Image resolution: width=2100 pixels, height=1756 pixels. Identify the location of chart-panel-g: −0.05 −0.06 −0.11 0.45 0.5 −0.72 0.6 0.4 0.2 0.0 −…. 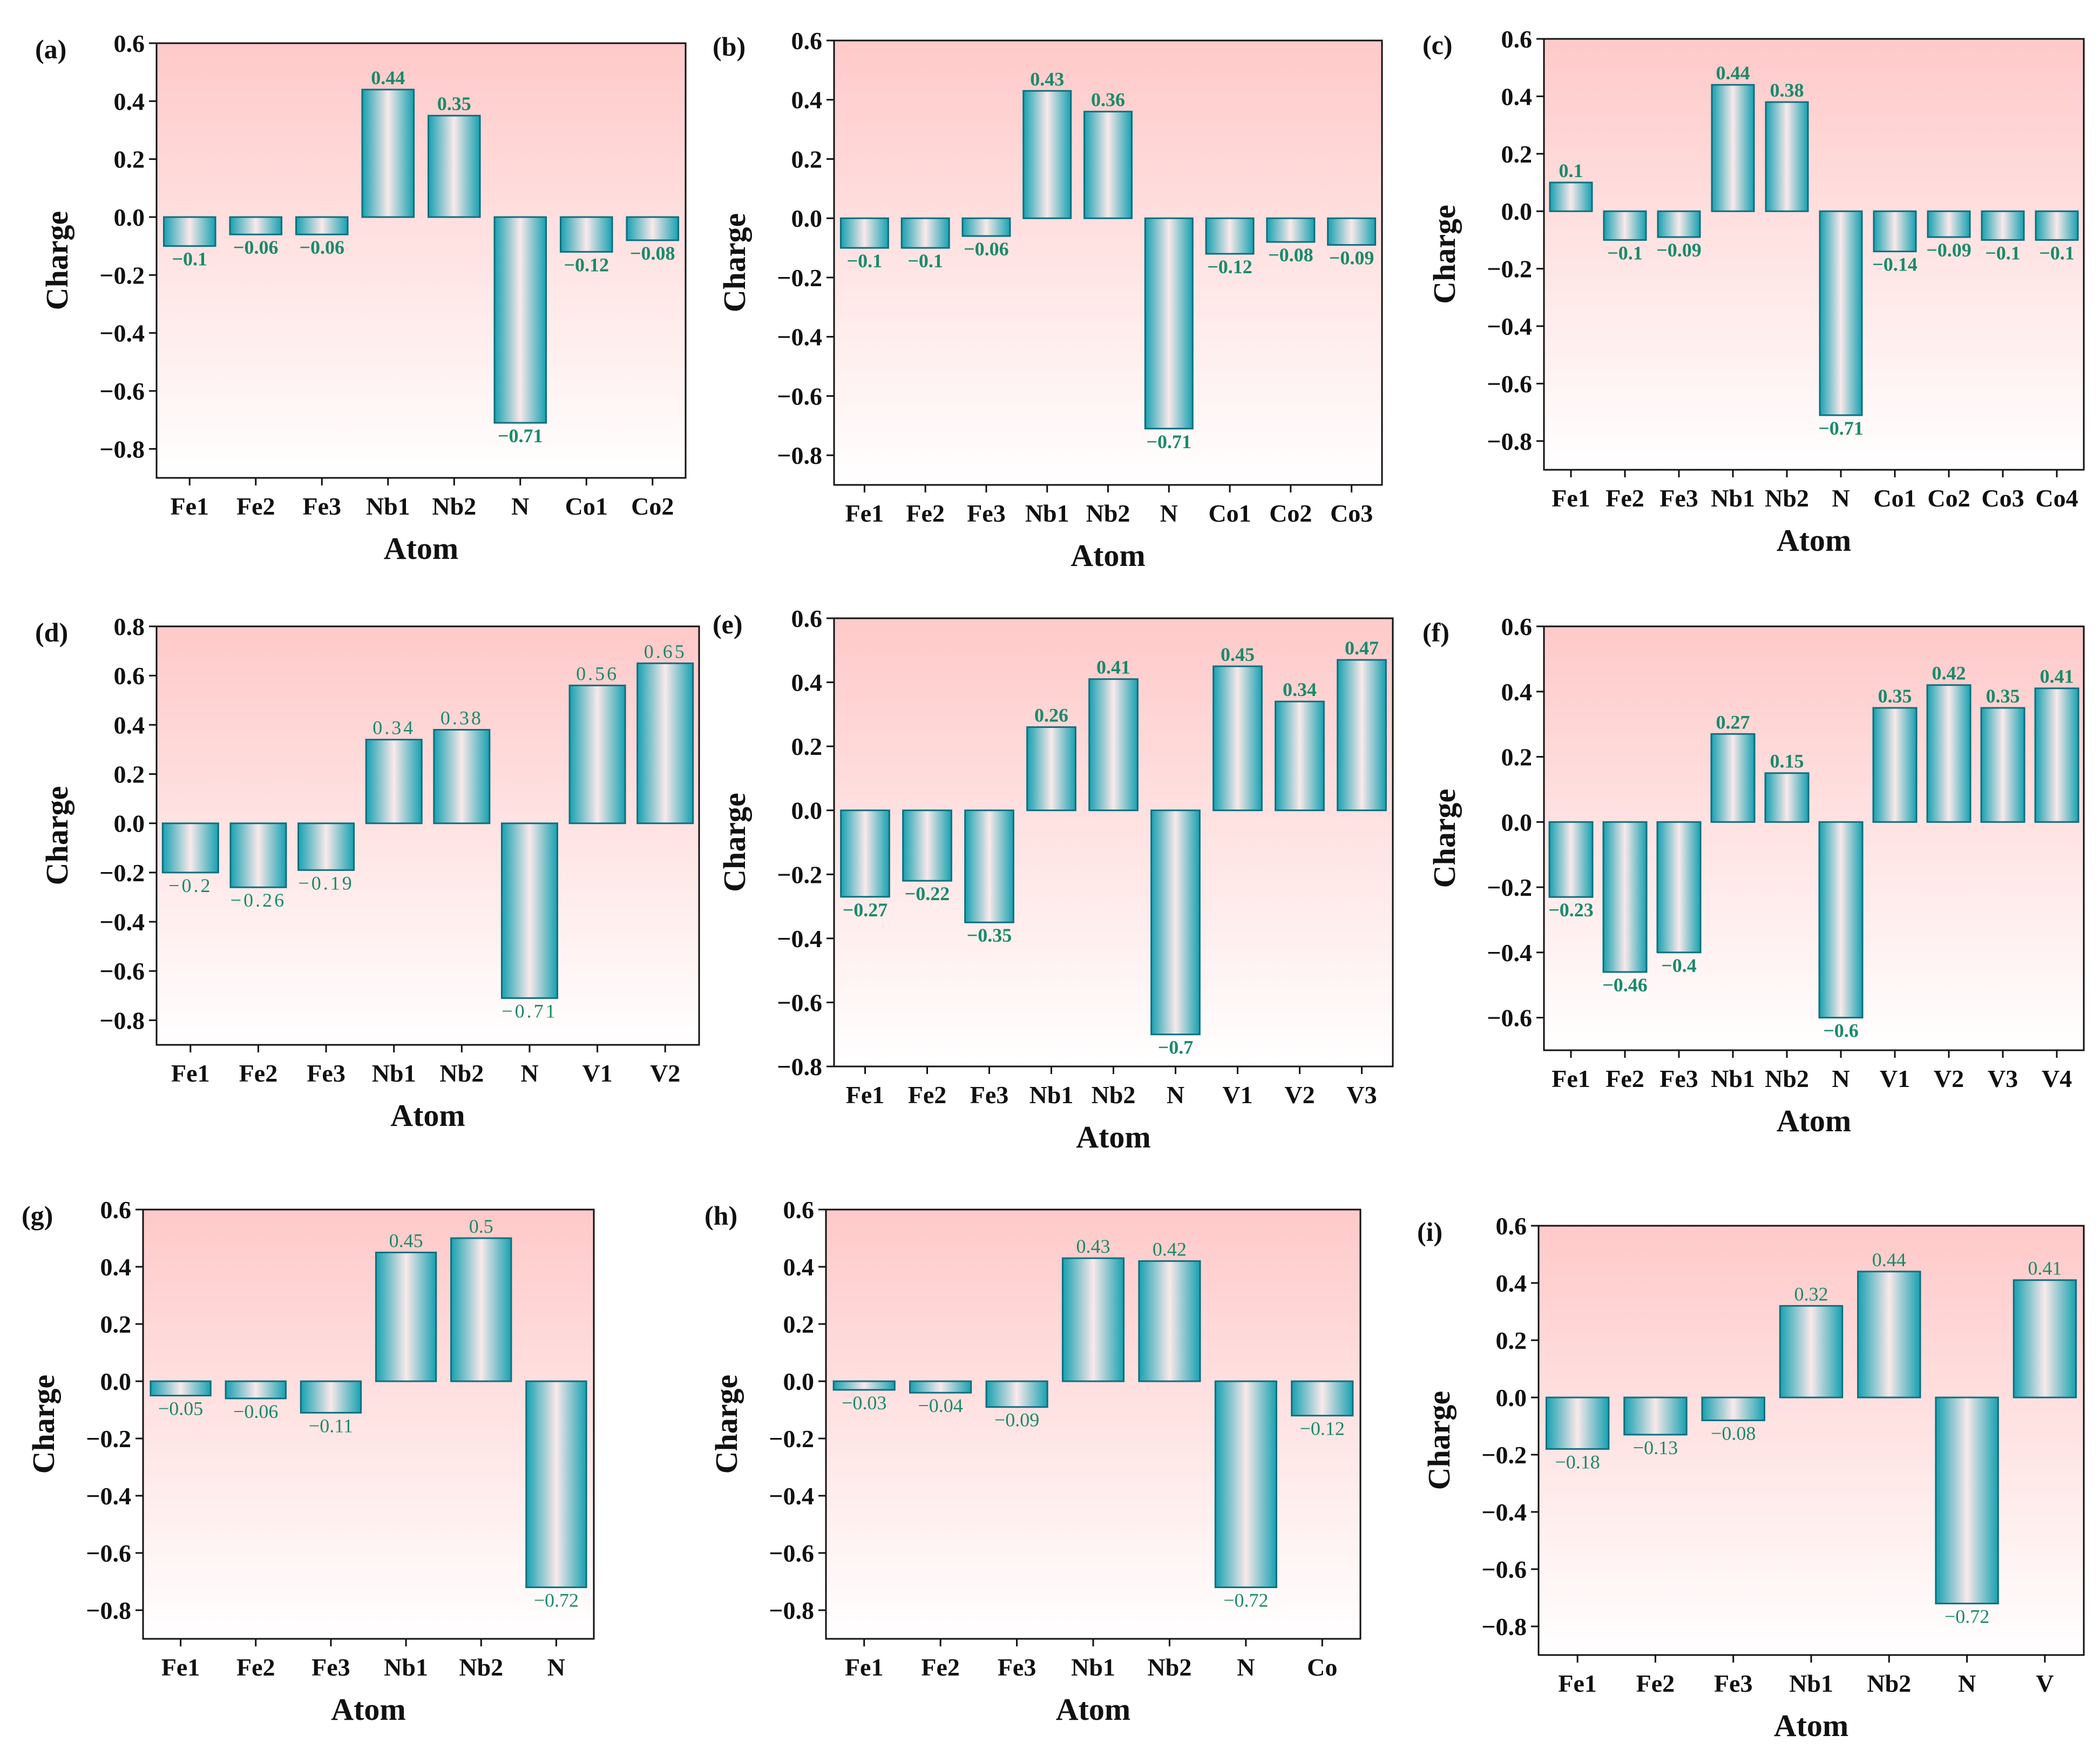
(308, 1461).